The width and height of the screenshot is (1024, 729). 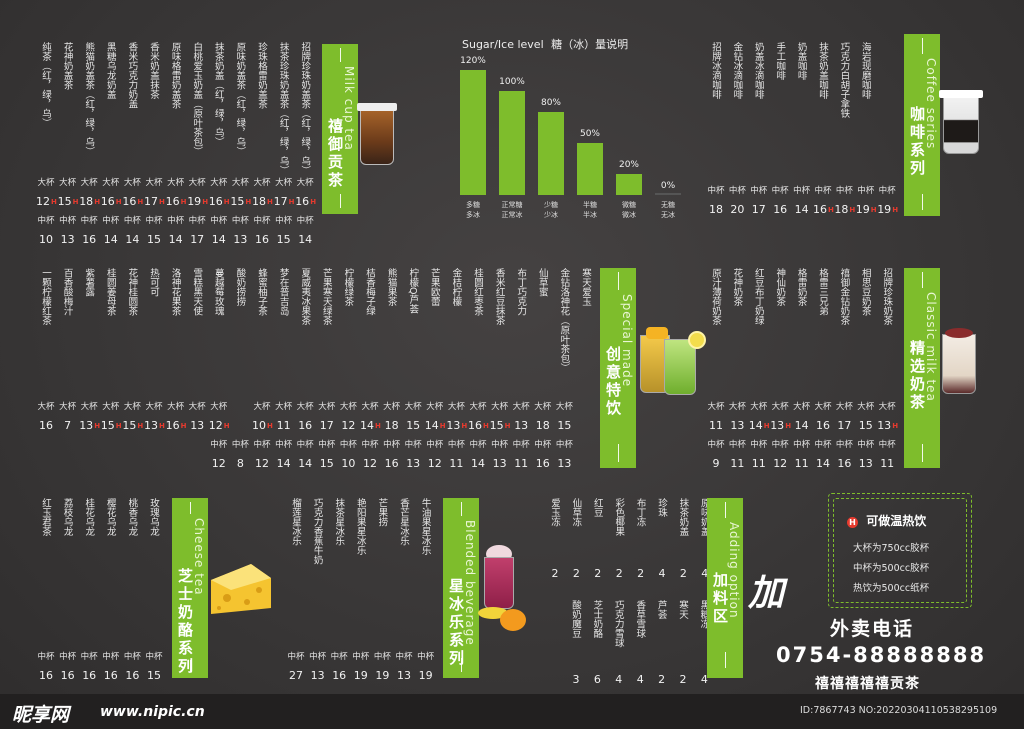 I want to click on special-medium-value: 13, so click(x=413, y=463).